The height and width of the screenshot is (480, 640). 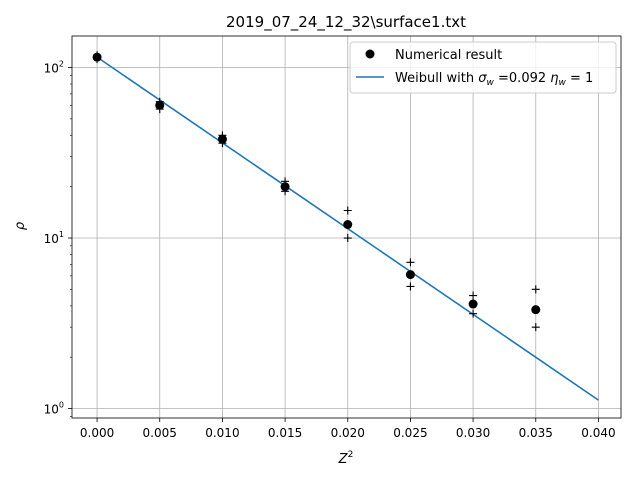 I want to click on x-axis-label: Z2, so click(x=346, y=458).